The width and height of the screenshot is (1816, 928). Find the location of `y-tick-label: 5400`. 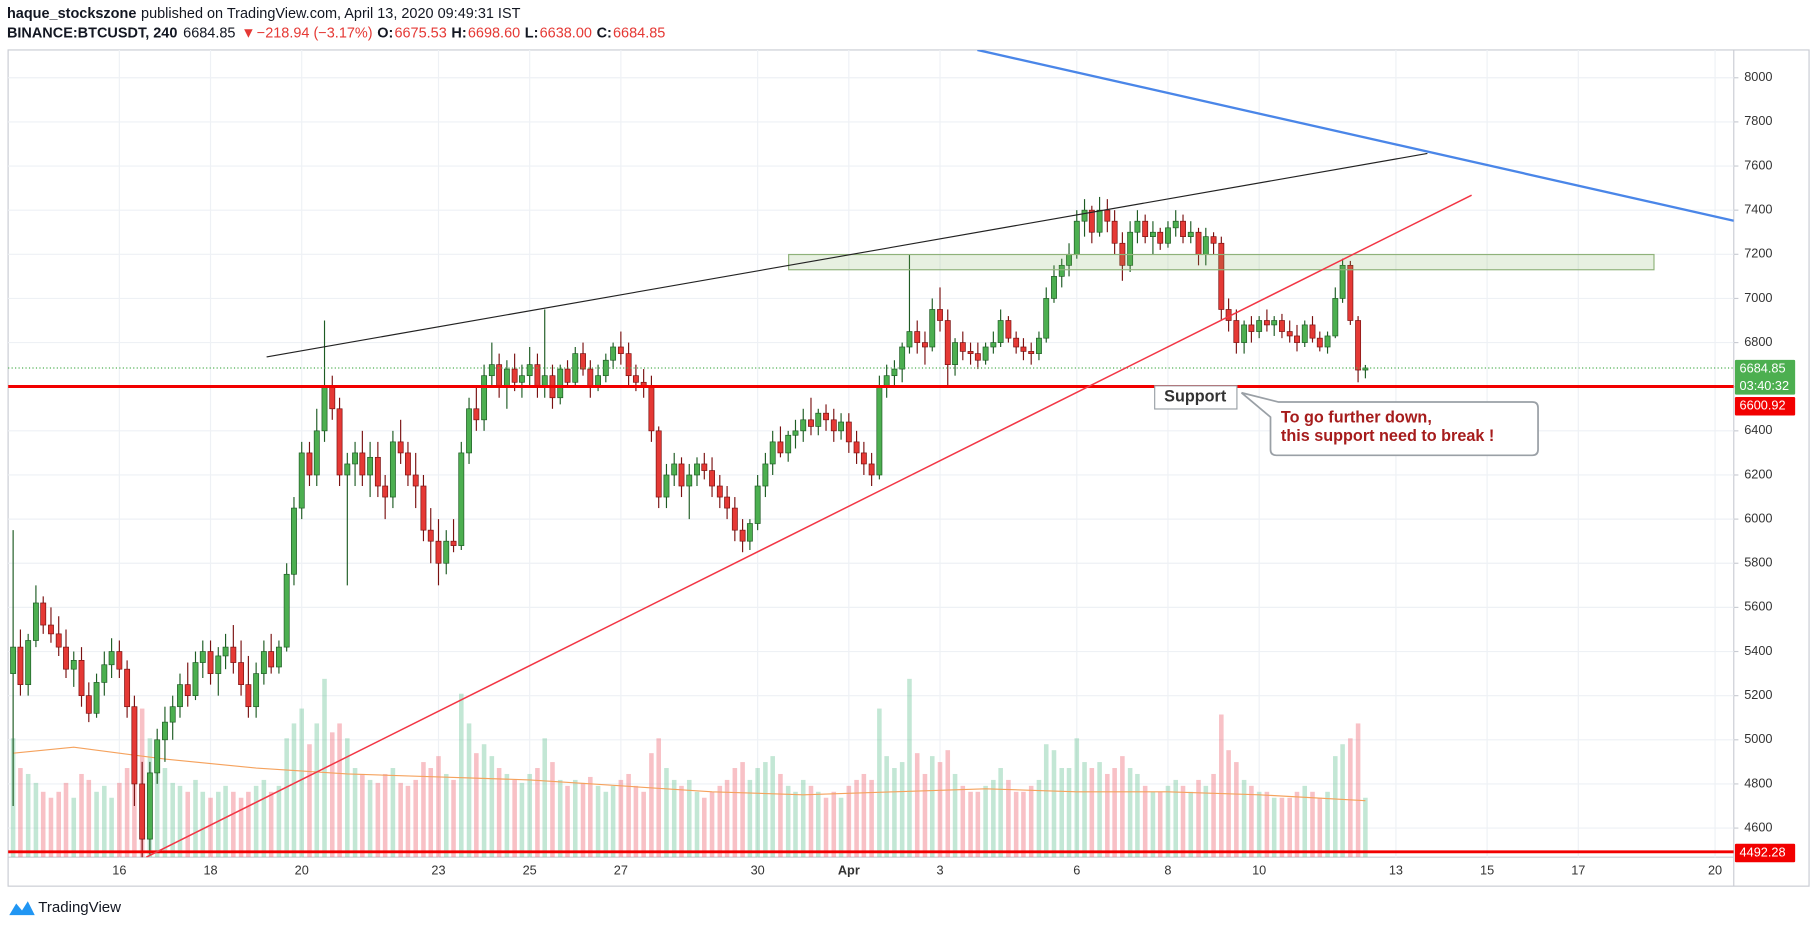

y-tick-label: 5400 is located at coordinates (1758, 650).